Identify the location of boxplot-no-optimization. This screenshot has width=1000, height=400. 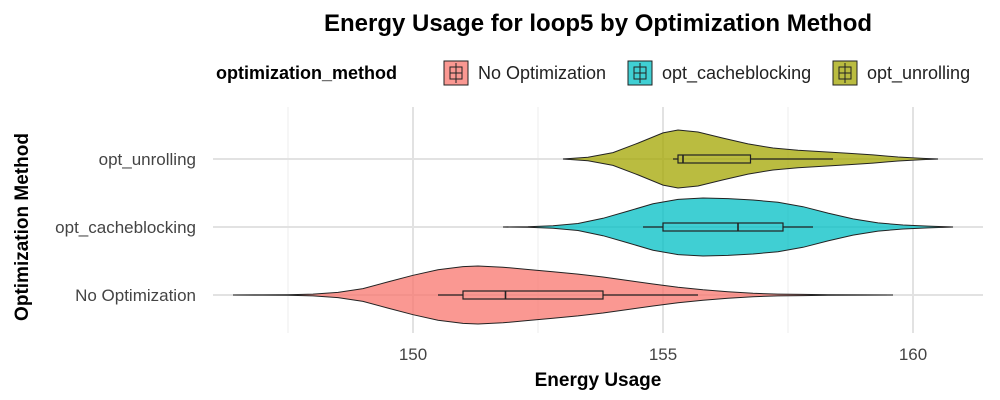
(568, 295).